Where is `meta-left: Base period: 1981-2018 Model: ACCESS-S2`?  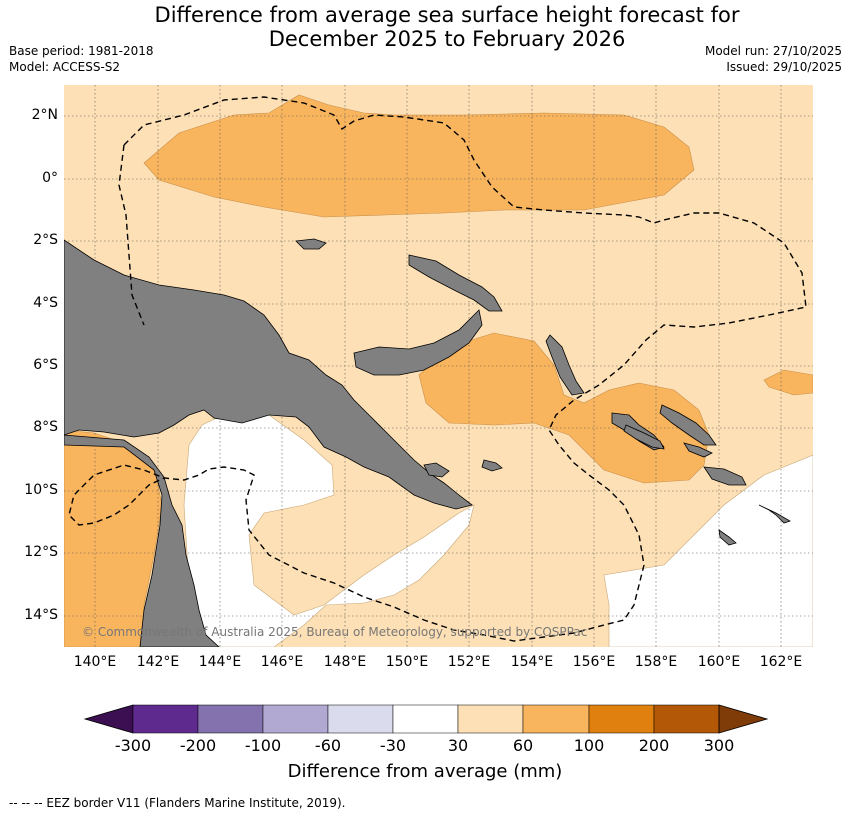
meta-left: Base period: 1981-2018 Model: ACCESS-S2 is located at coordinates (81, 59).